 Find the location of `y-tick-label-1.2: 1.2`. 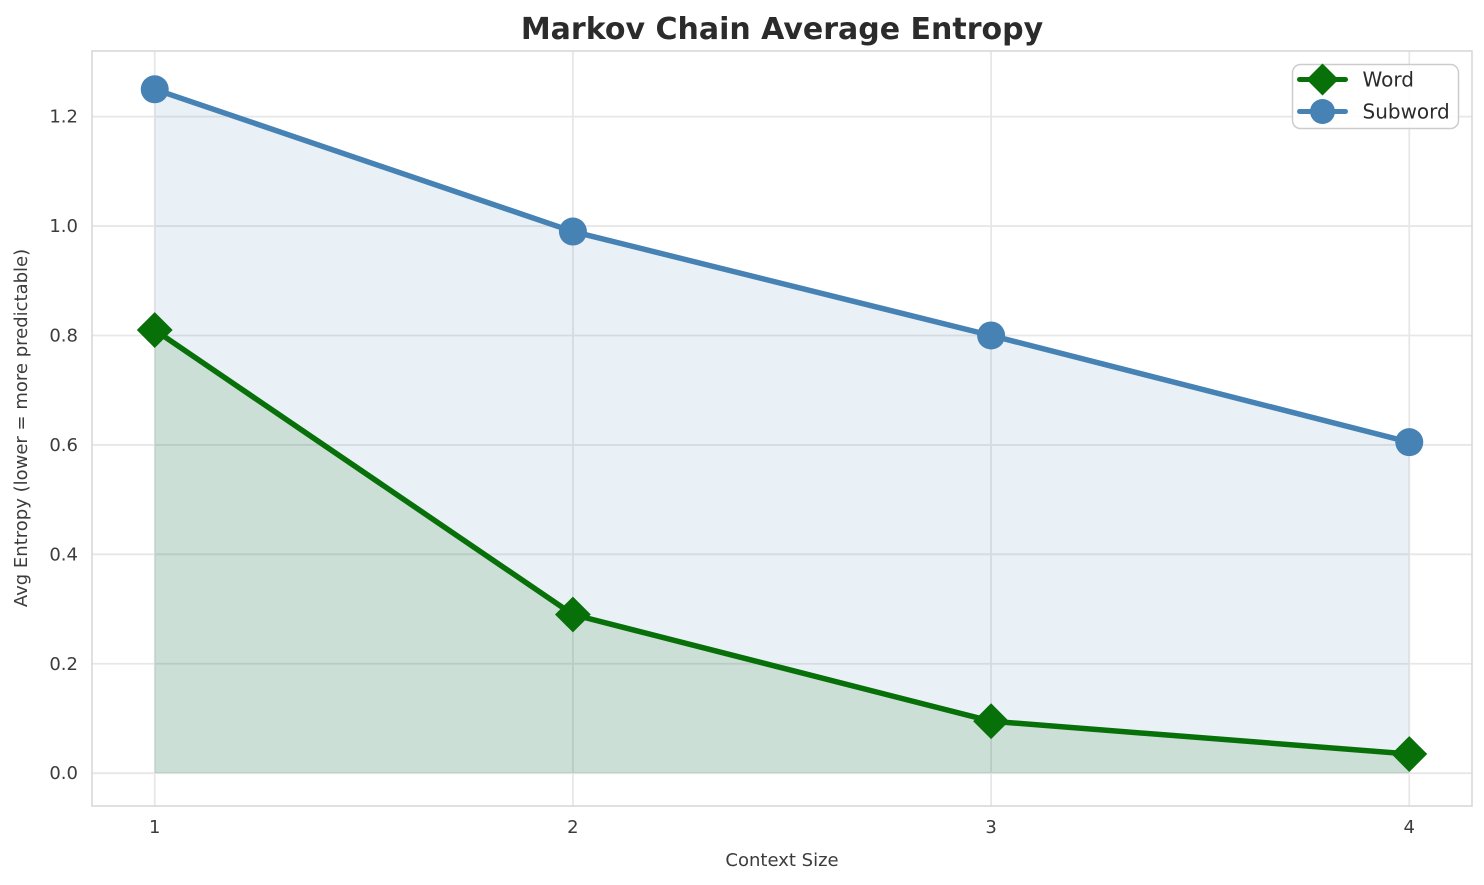

y-tick-label-1.2: 1.2 is located at coordinates (63, 117).